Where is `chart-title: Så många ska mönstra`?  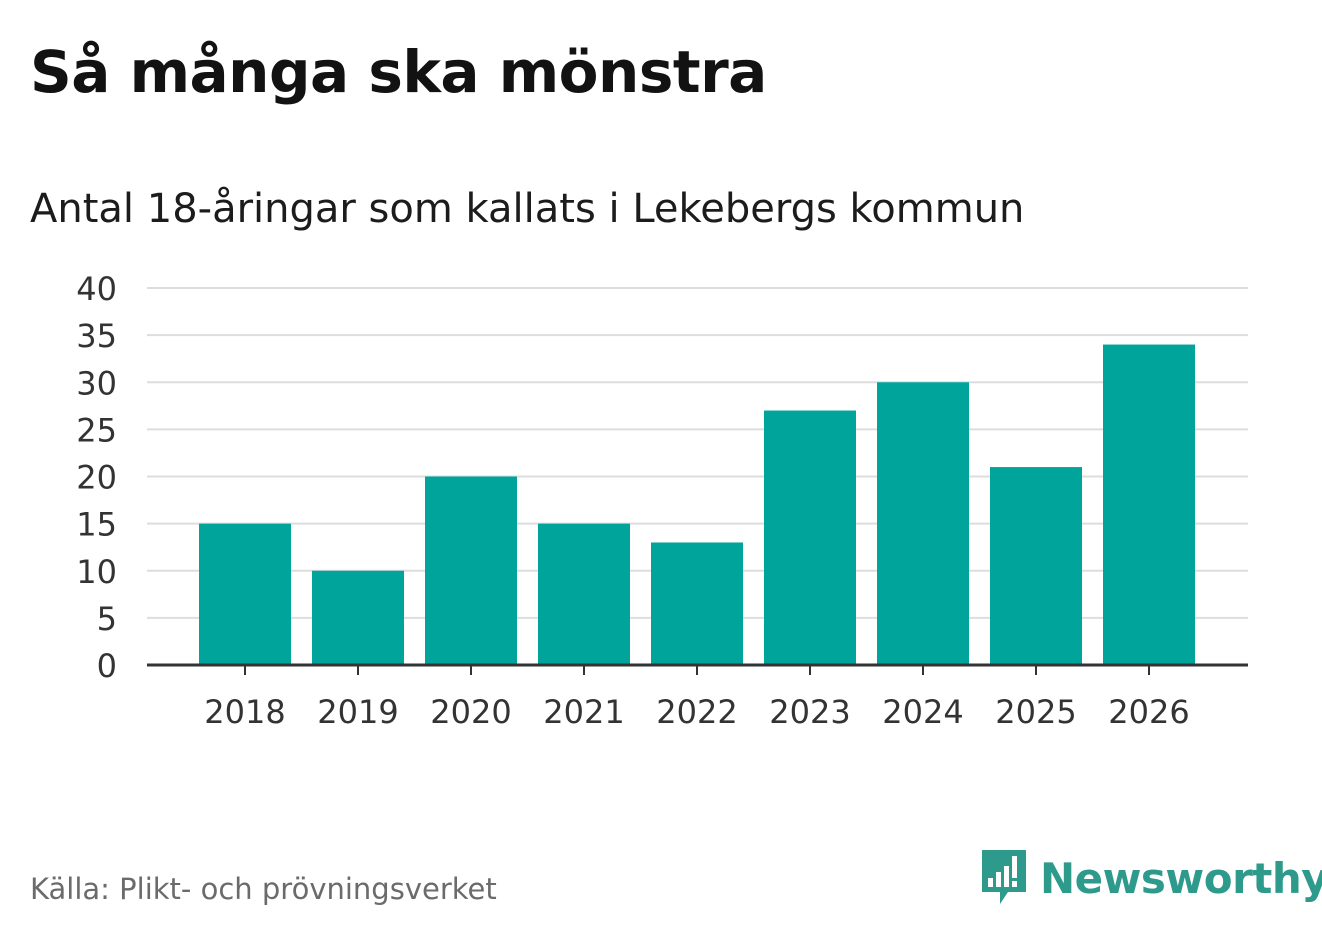
chart-title: Så många ska mönstra is located at coordinates (398, 72).